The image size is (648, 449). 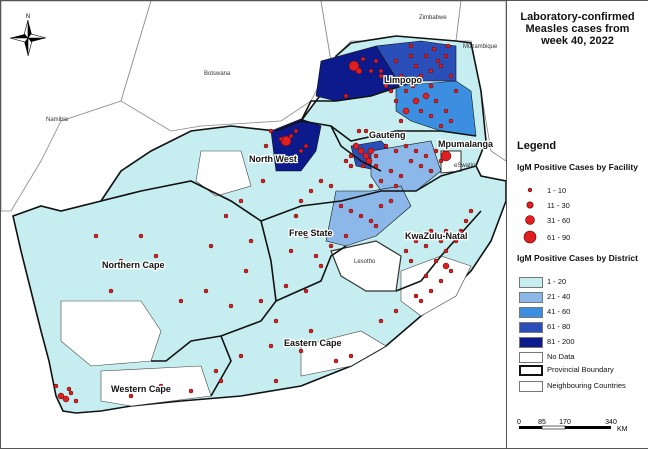 I want to click on scale-unit: KM, so click(x=622, y=429).